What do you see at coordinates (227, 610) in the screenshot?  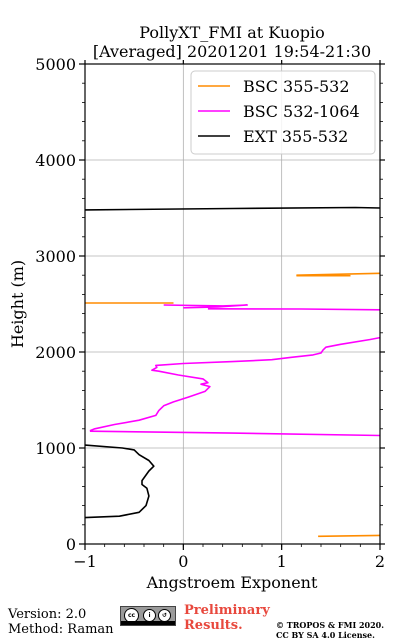 I see `preliminary-line1: Preliminary` at bounding box center [227, 610].